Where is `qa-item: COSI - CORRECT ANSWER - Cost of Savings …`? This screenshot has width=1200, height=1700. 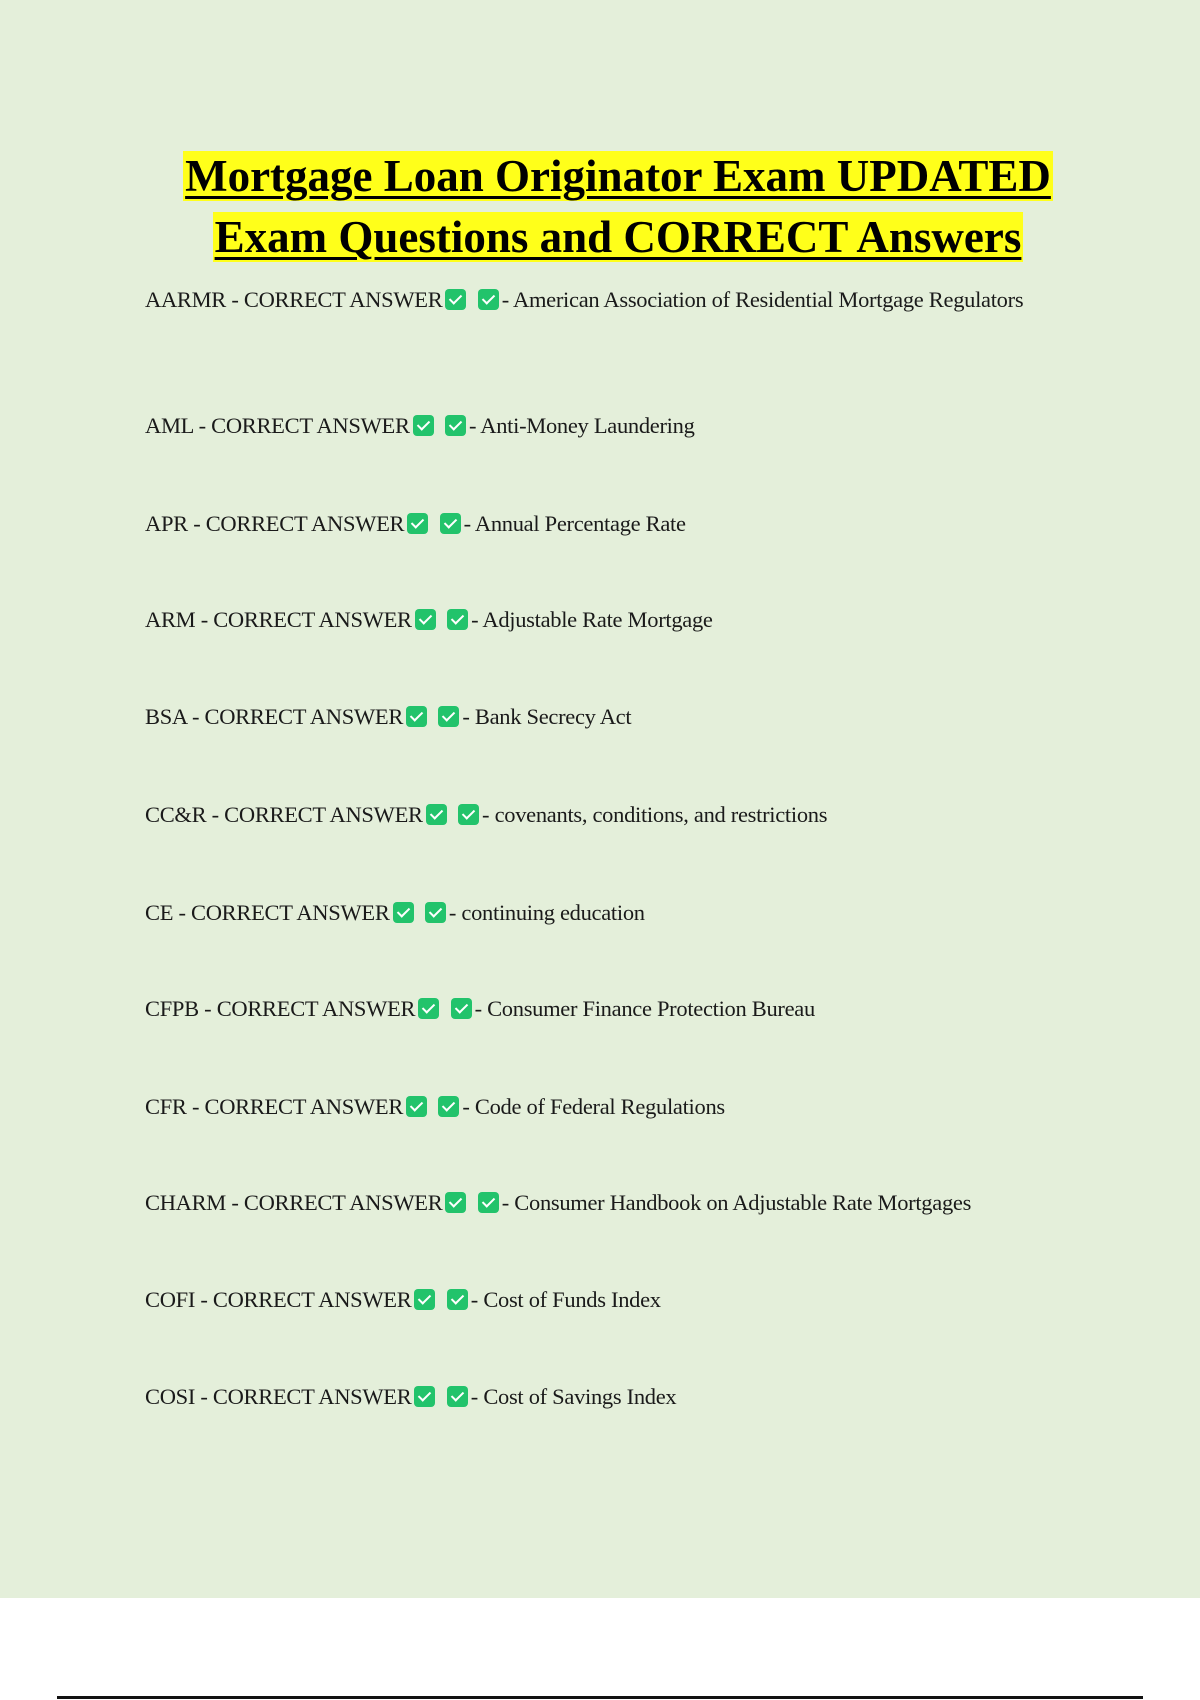
qa-item: COSI - CORRECT ANSWER - Cost of Savings … is located at coordinates (411, 1396).